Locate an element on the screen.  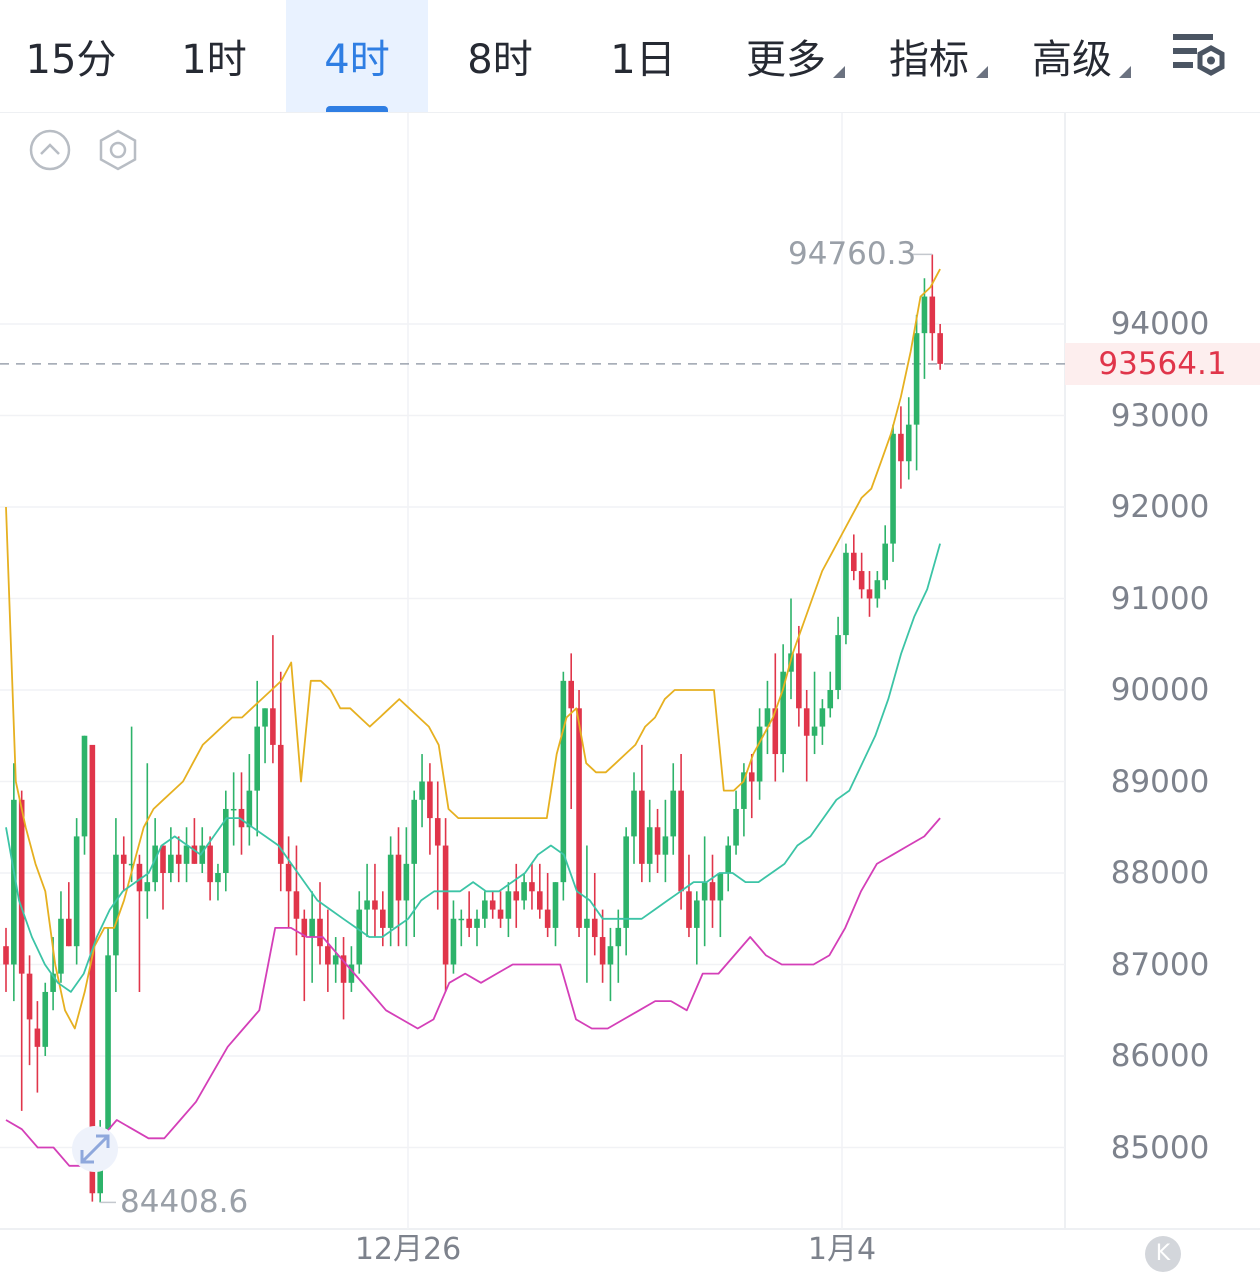
y-axis-tick-label: 88000 is located at coordinates (1160, 873).